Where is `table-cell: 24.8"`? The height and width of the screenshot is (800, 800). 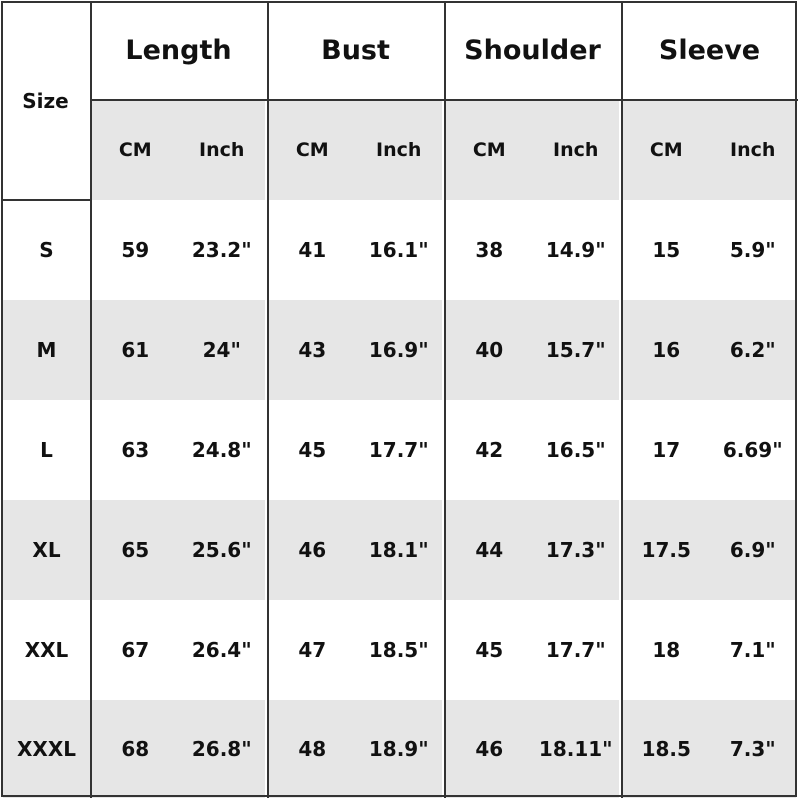 table-cell: 24.8" is located at coordinates (221, 450).